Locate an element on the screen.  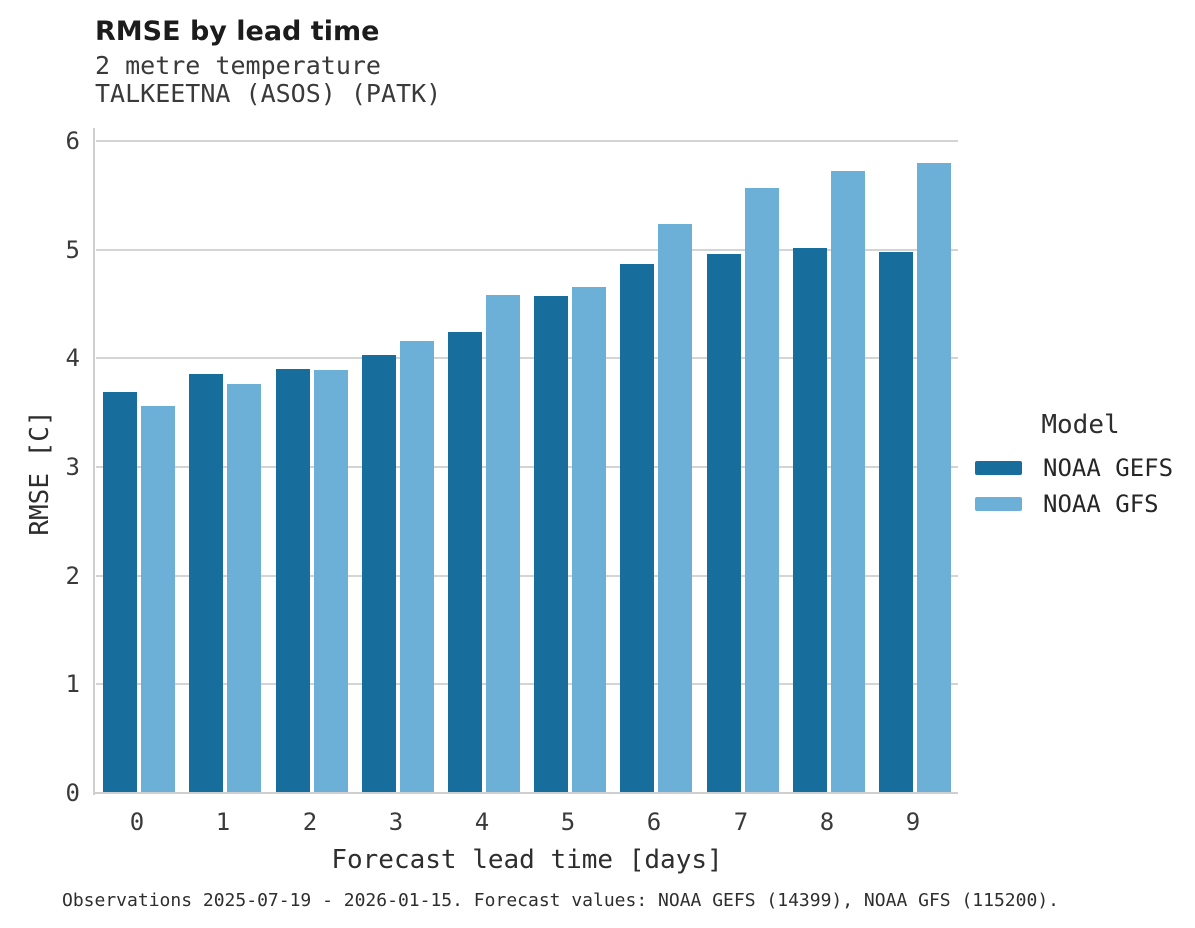
legend-swatch-gefs is located at coordinates (998, 468).